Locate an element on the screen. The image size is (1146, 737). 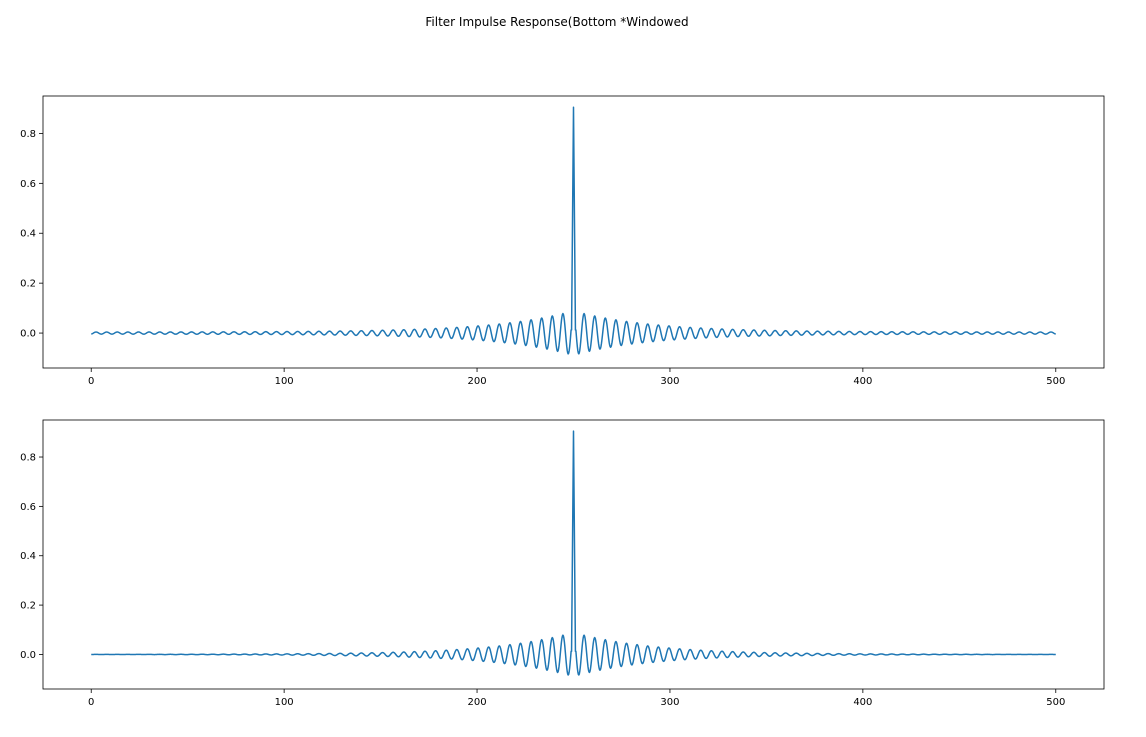
figure-title: Filter Impulse Response(Bottom *Windowed is located at coordinates (557, 22).